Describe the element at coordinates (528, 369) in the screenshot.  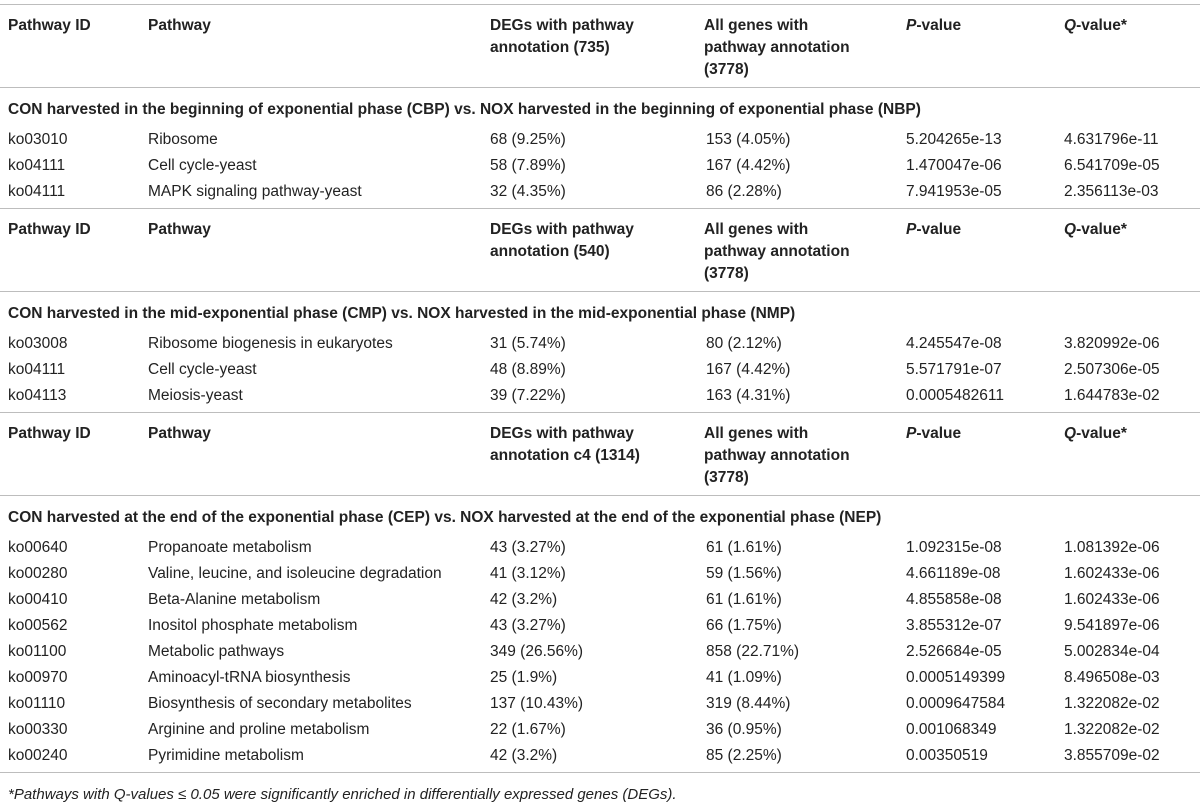
I see `cell-degs: 48 (8.89%)` at that location.